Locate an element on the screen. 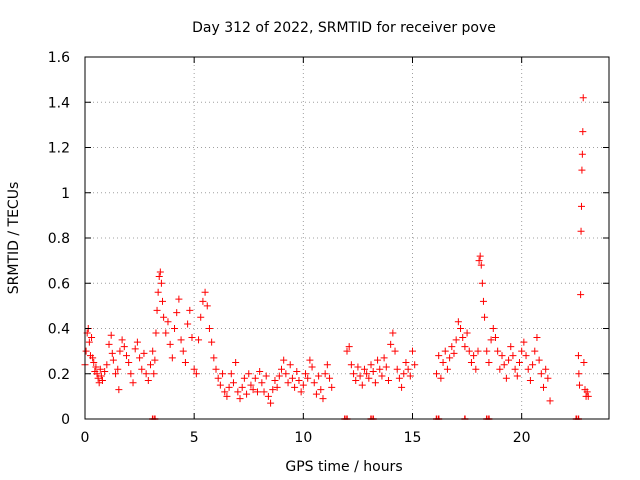 The image size is (640, 480). y-tick-label: 1 is located at coordinates (65, 194).